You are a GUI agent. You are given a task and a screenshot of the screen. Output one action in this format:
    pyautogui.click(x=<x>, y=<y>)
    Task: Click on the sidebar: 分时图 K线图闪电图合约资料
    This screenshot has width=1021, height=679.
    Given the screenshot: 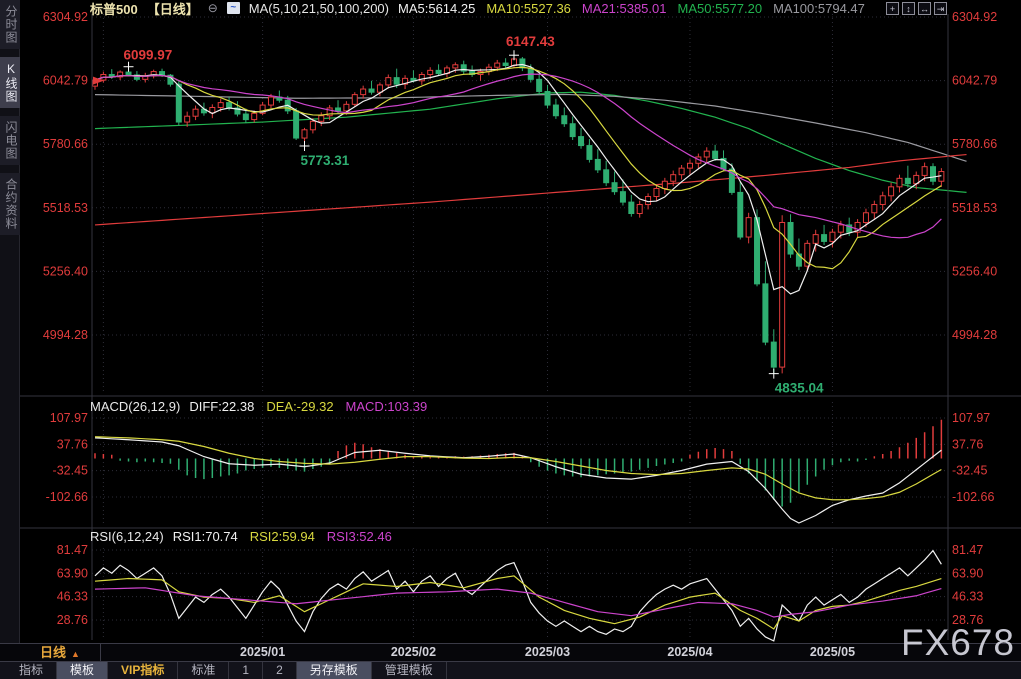 What is the action you would take?
    pyautogui.click(x=10, y=321)
    